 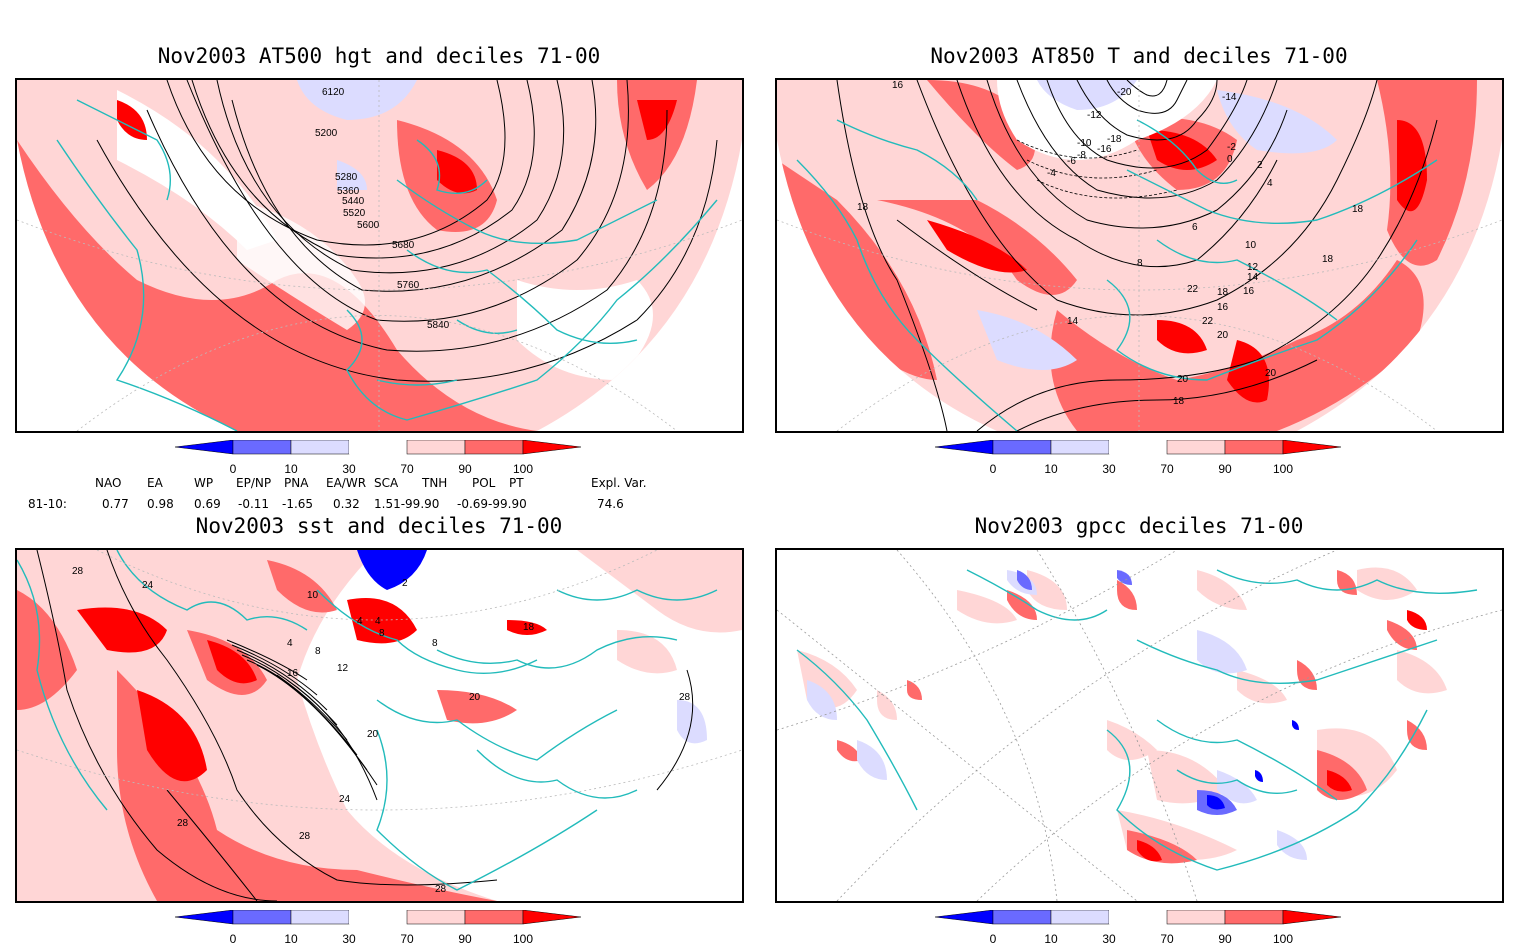 What do you see at coordinates (296, 483) in the screenshot?
I see `index-header: PNA` at bounding box center [296, 483].